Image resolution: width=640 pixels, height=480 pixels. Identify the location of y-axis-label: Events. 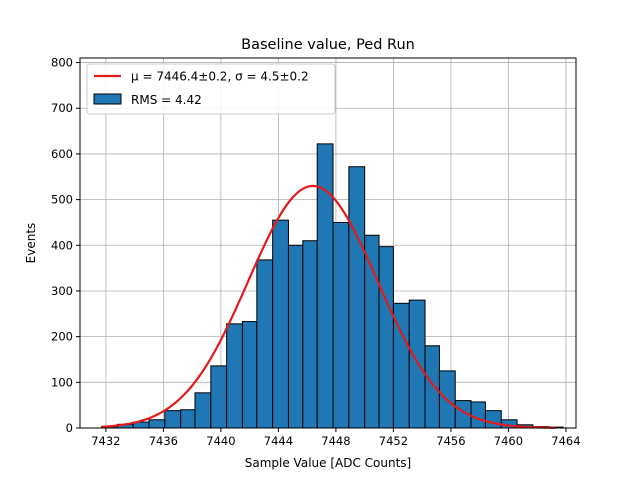
(31, 243).